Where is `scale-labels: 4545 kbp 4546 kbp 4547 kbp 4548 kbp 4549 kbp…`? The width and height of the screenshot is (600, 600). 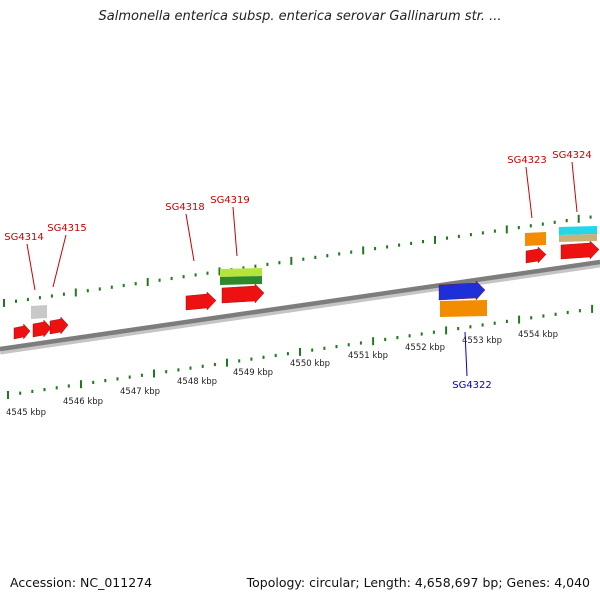 scale-labels: 4545 kbp 4546 kbp 4547 kbp 4548 kbp 4549 kbp… is located at coordinates (282, 374).